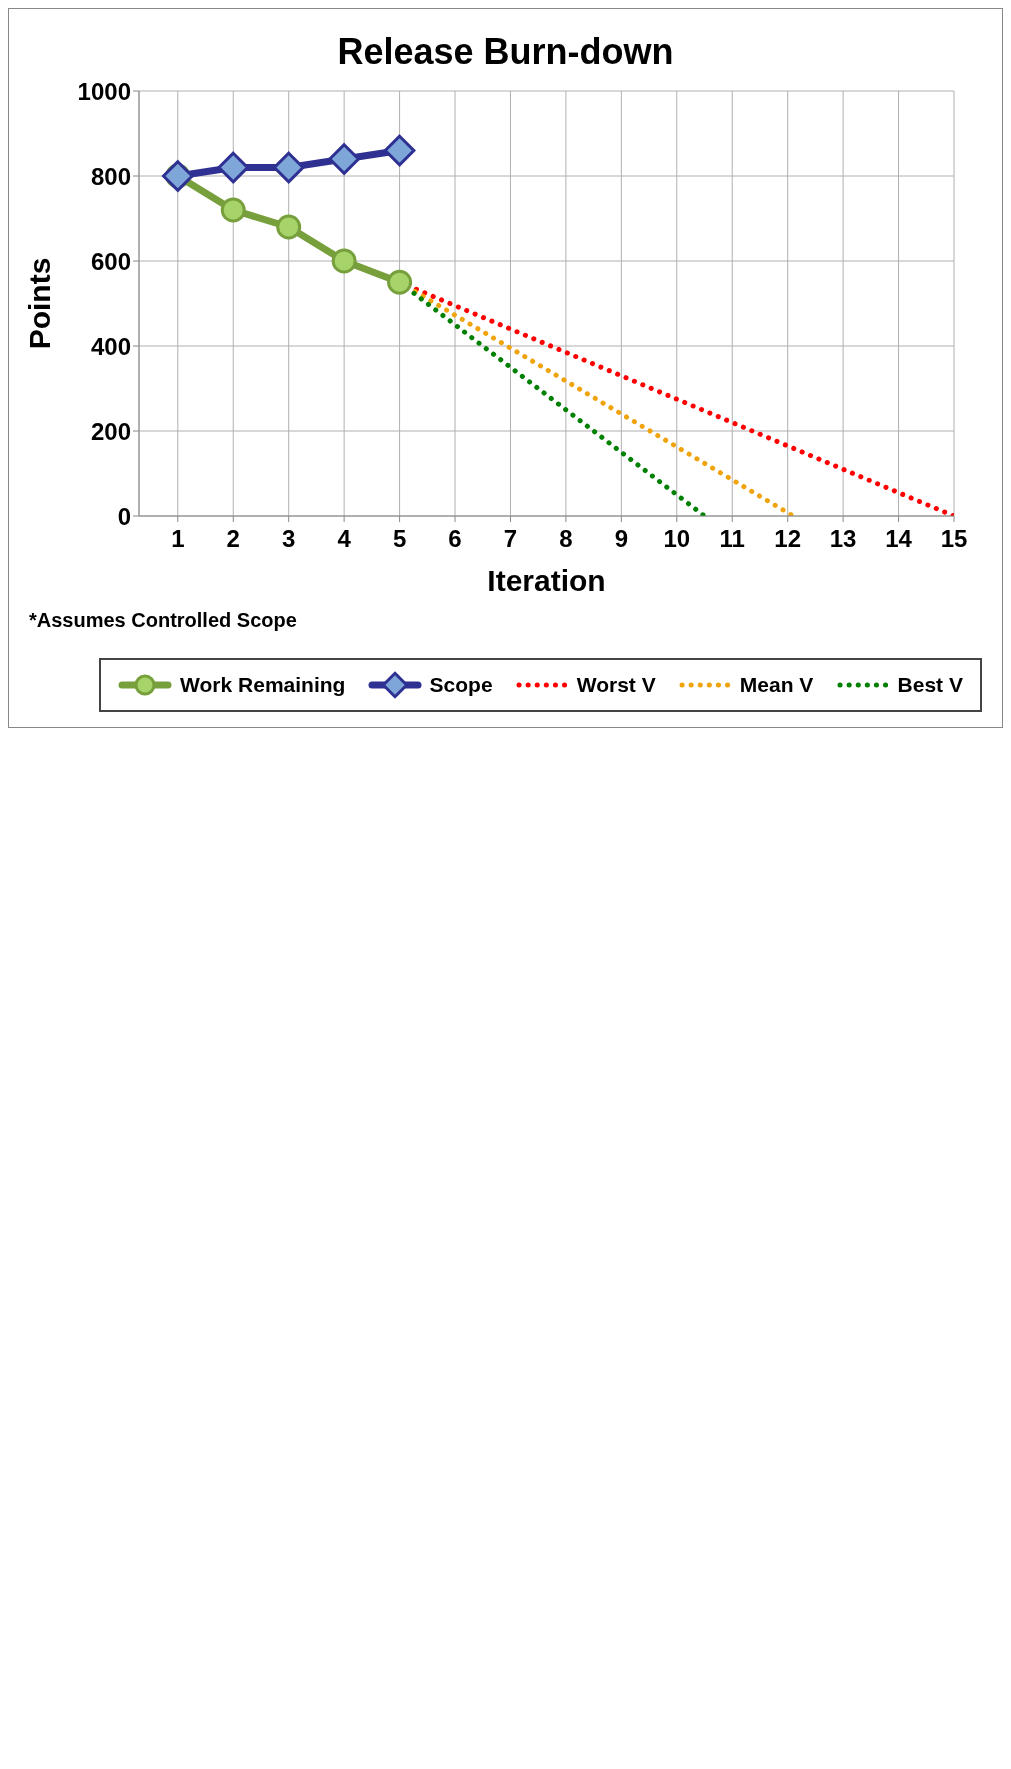 This screenshot has height=1769, width=1011. I want to click on y-tick-label: 800, so click(110, 176).